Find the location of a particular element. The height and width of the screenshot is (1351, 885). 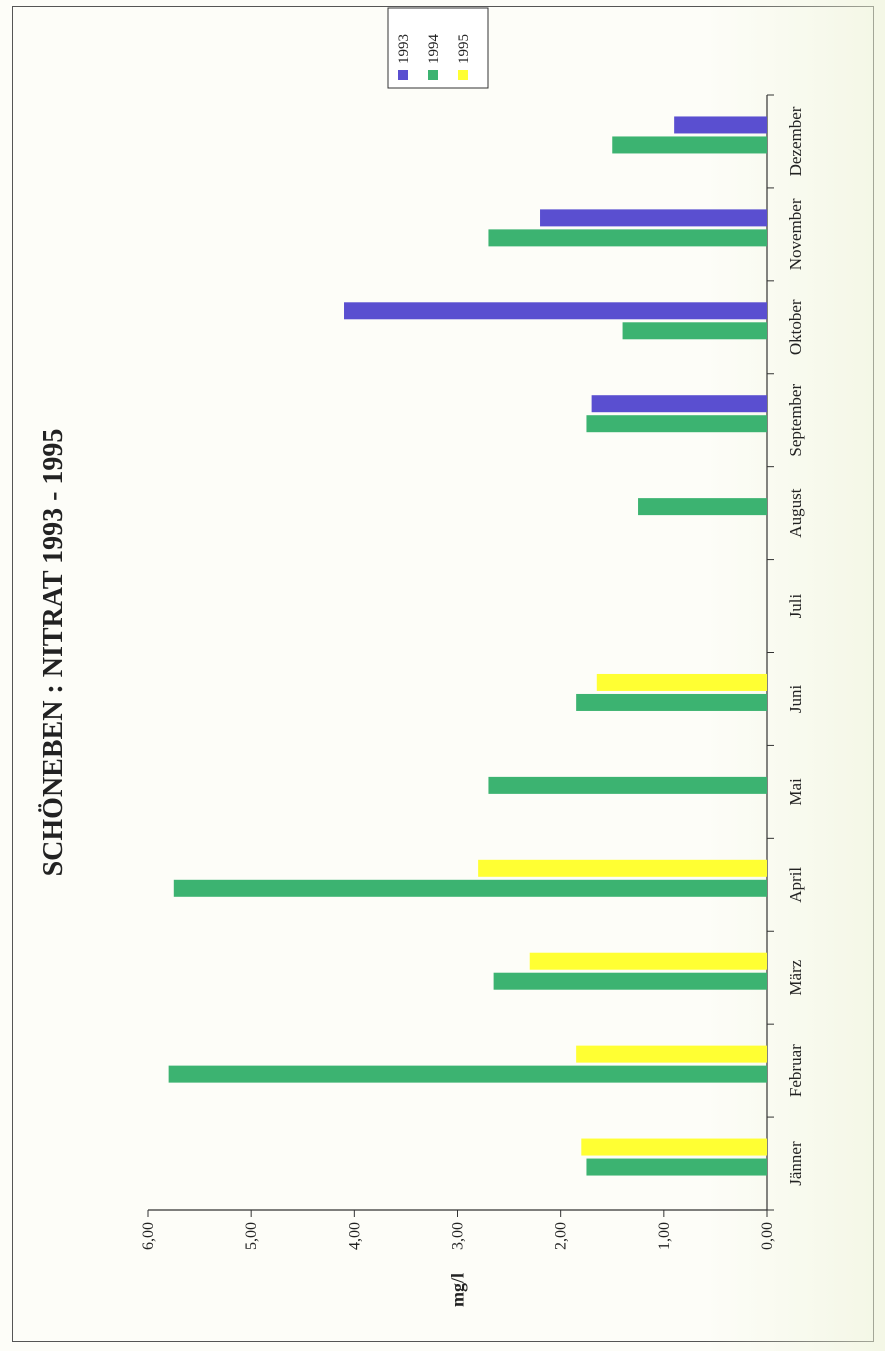

bar-1994-dezember is located at coordinates (689, 145).